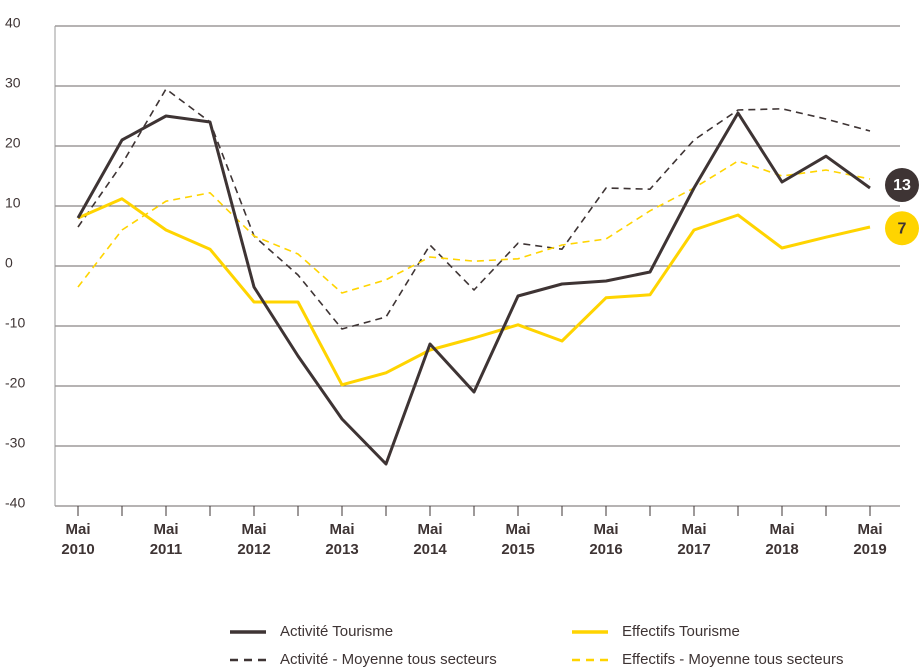 The image size is (921, 672). I want to click on end-label: 13, so click(902, 185).